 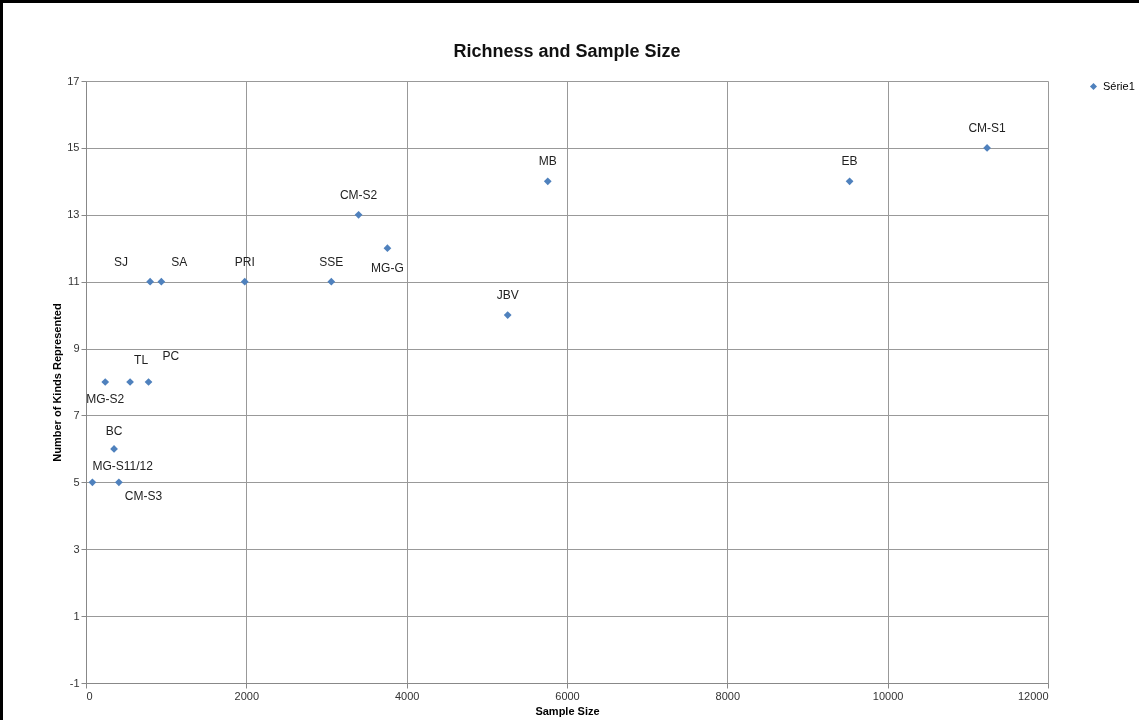 What do you see at coordinates (76, 548) in the screenshot?
I see `y-tick-label: 3` at bounding box center [76, 548].